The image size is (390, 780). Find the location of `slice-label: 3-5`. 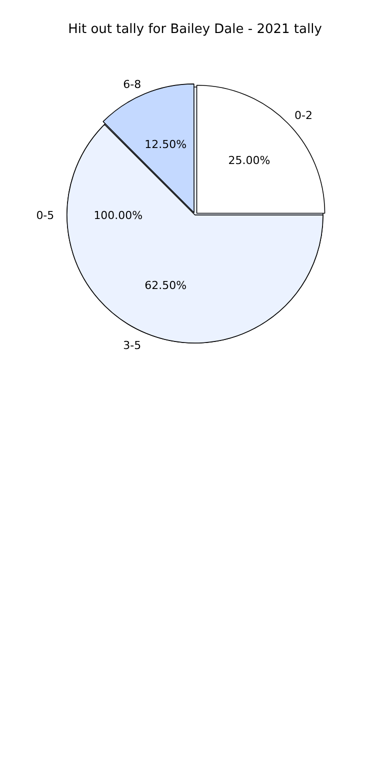

slice-label: 3-5 is located at coordinates (132, 345).